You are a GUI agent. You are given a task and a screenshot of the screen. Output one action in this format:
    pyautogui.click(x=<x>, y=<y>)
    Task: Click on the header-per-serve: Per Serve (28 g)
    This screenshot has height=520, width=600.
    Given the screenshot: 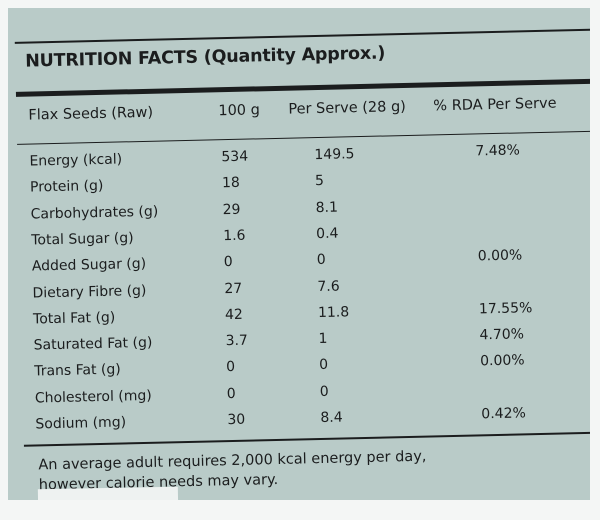 What is the action you would take?
    pyautogui.click(x=347, y=108)
    